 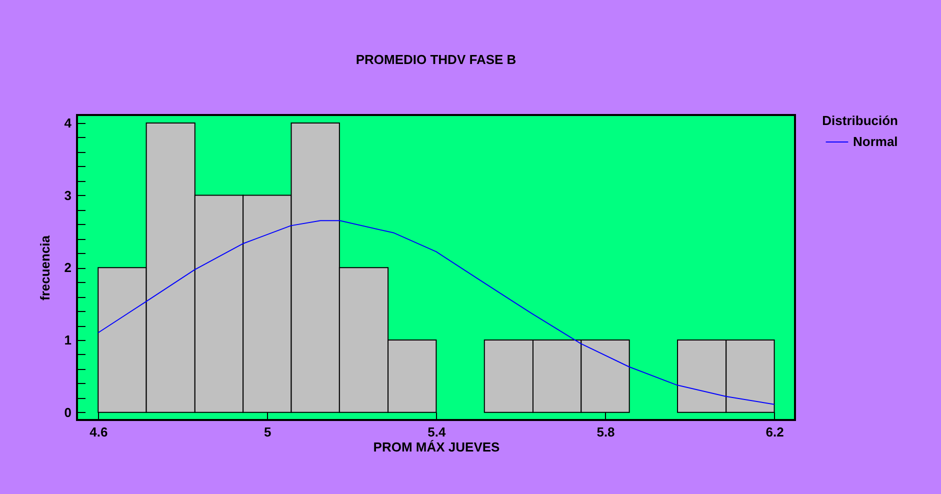 I want to click on y-tick-label: 4, so click(x=68, y=122).